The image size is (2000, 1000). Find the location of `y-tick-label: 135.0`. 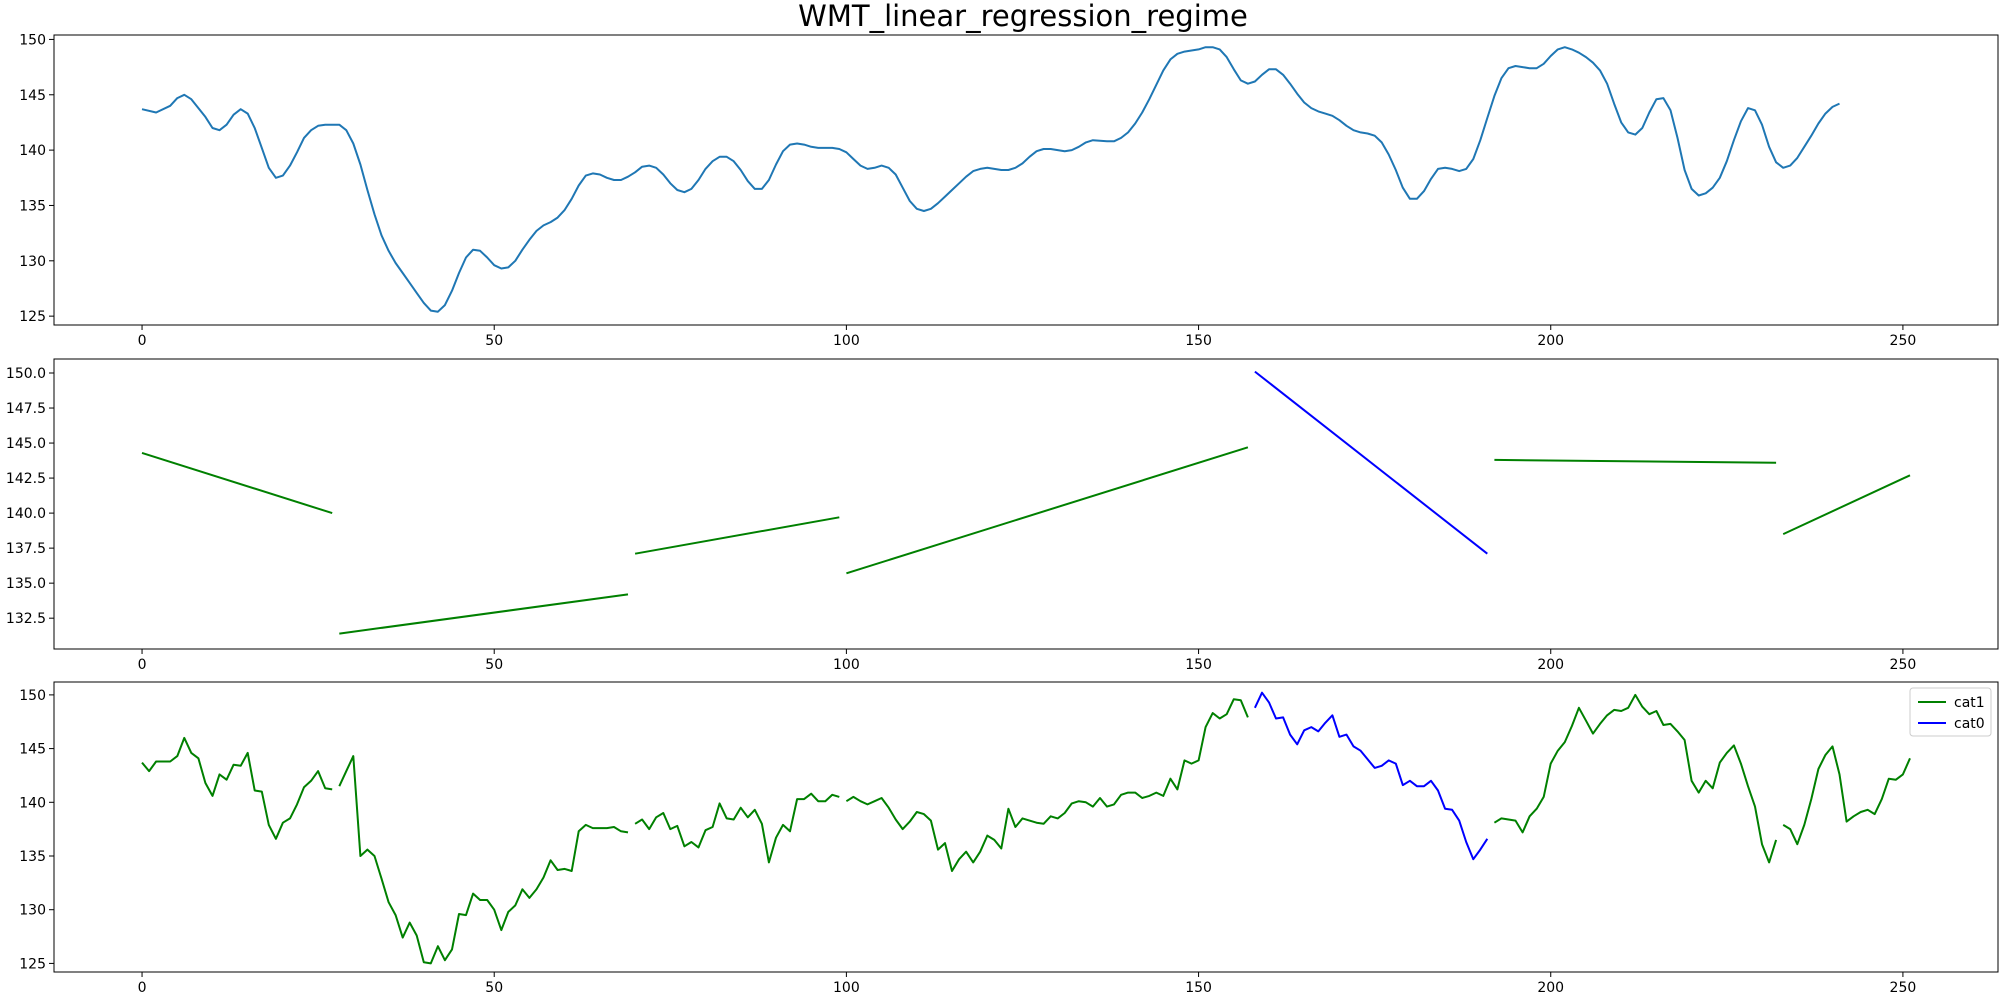

y-tick-label: 135.0 is located at coordinates (26, 584).